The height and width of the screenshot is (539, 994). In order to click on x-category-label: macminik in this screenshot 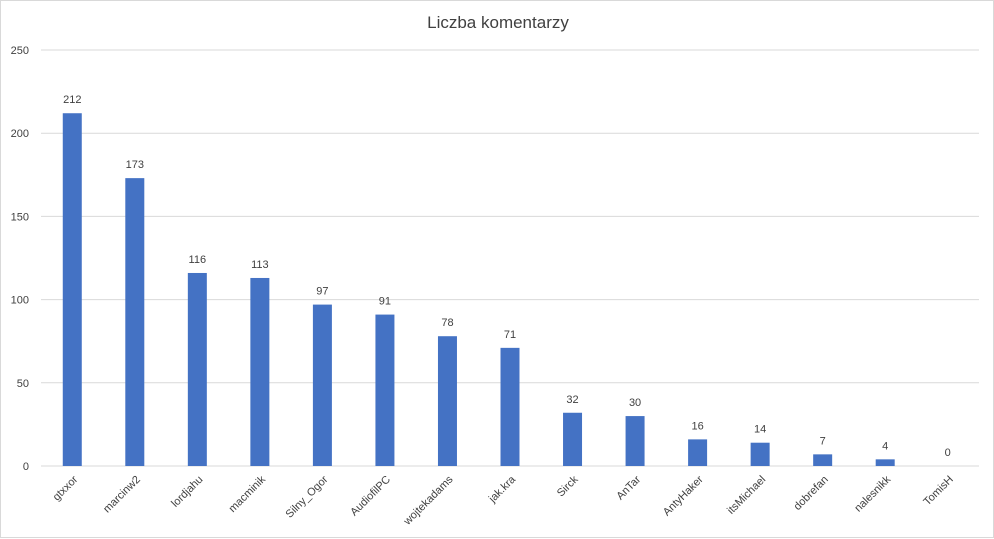, I will do `click(248, 494)`.